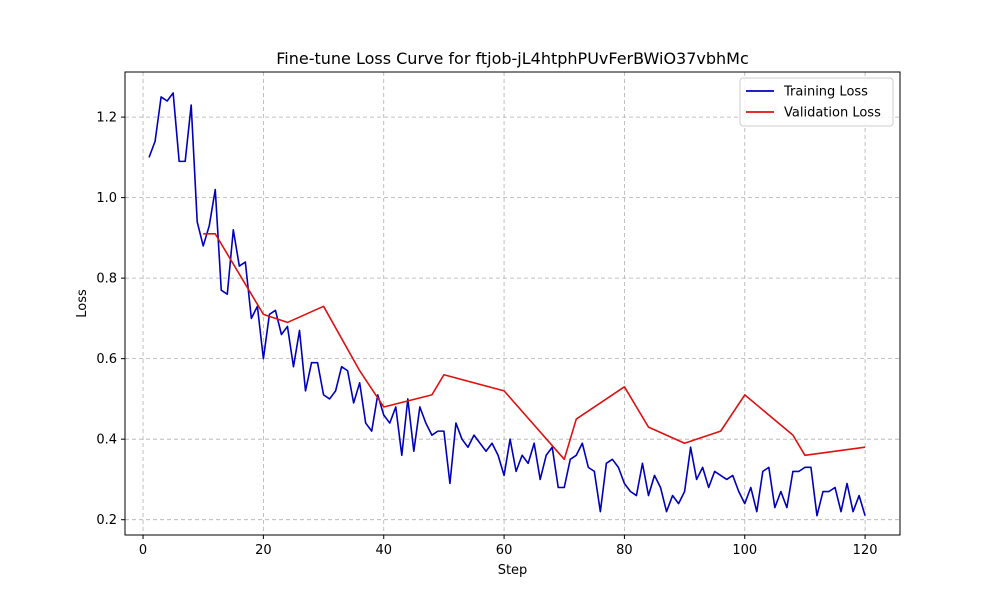 The height and width of the screenshot is (600, 1000). I want to click on legend-validation-label: Validation Loss, so click(832, 113).